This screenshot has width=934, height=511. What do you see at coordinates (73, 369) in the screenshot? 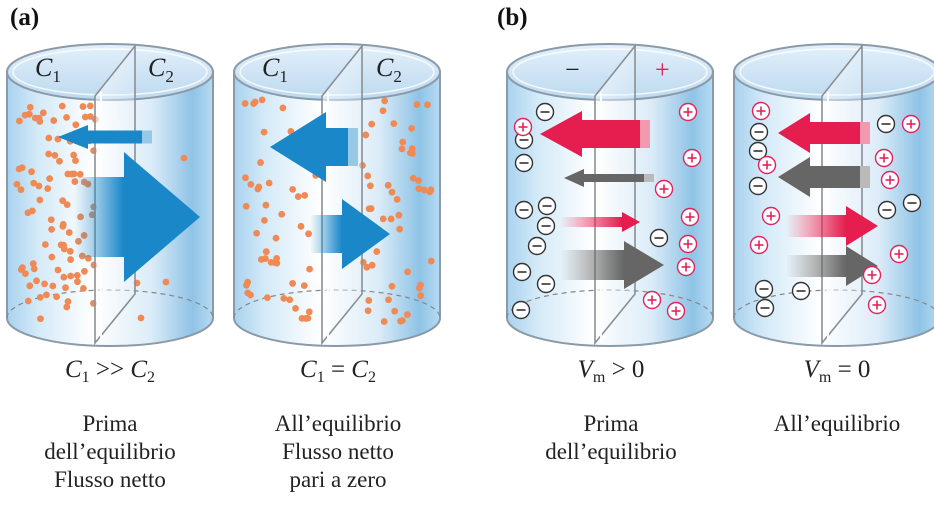
I see `eq1-lhs: C` at bounding box center [73, 369].